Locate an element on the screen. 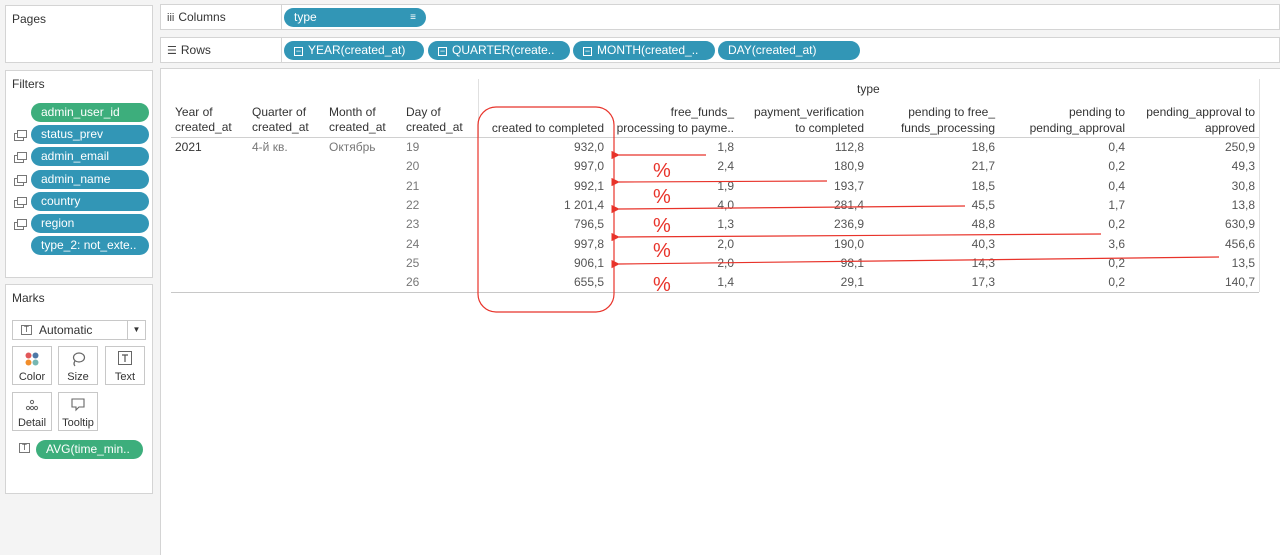 Image resolution: width=1280 pixels, height=555 pixels. filter-pill: country is located at coordinates (90, 201).